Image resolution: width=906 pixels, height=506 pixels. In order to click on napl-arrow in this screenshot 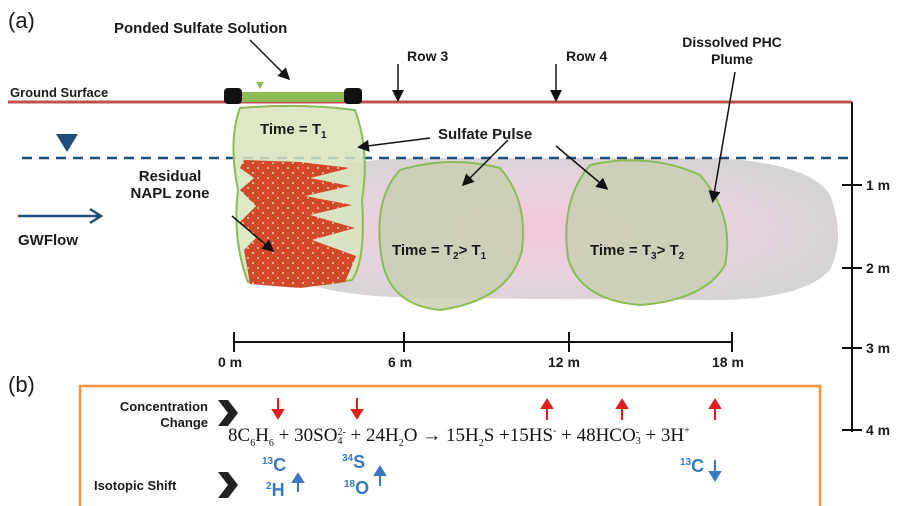, I will do `click(253, 233)`.